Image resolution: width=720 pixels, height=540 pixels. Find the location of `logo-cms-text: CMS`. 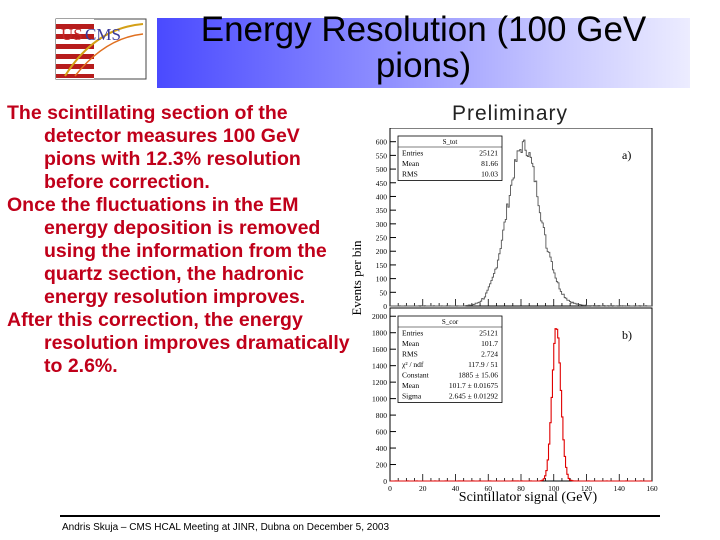

logo-cms-text: CMS is located at coordinates (103, 34).